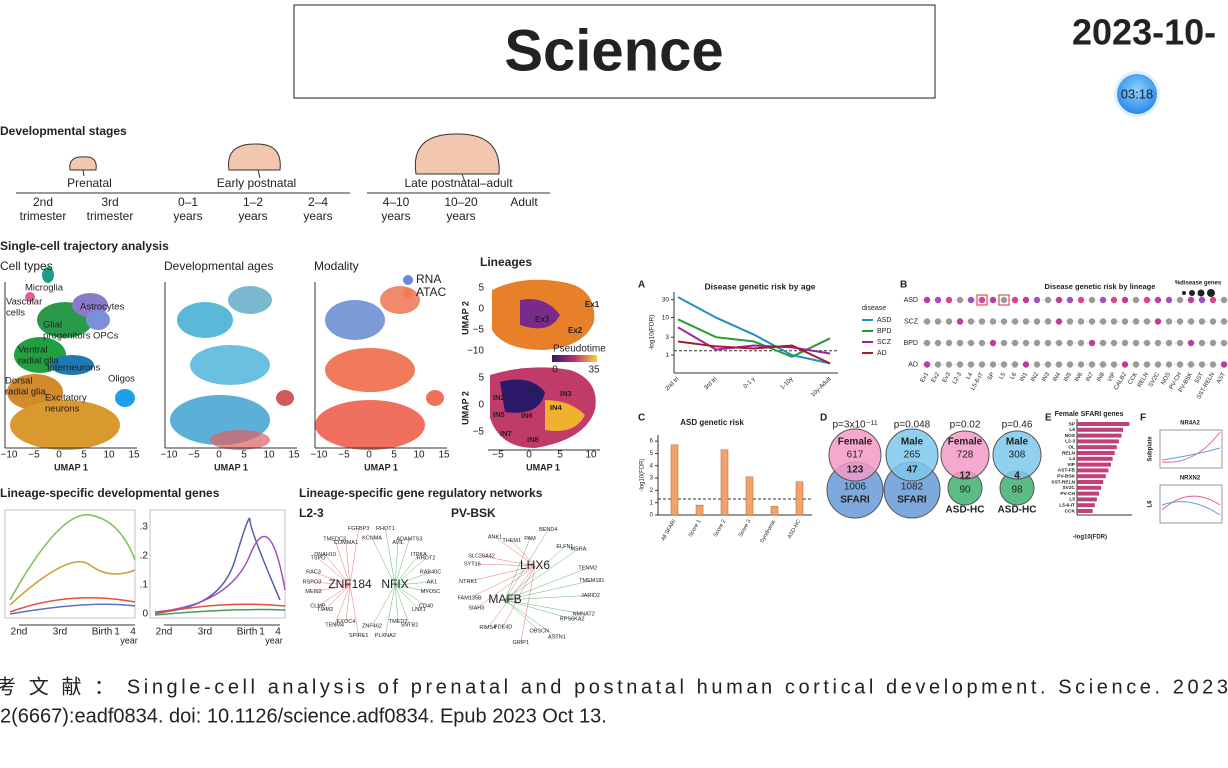 The image size is (1228, 768). Describe the element at coordinates (855, 487) in the screenshot. I see `venn-count: 1006` at that location.